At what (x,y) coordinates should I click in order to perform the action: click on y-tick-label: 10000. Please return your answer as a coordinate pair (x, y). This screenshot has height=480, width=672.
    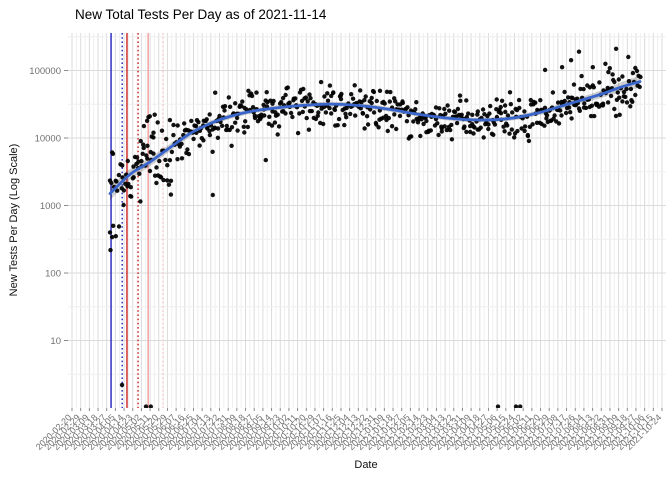
    Looking at the image, I should click on (48, 139).